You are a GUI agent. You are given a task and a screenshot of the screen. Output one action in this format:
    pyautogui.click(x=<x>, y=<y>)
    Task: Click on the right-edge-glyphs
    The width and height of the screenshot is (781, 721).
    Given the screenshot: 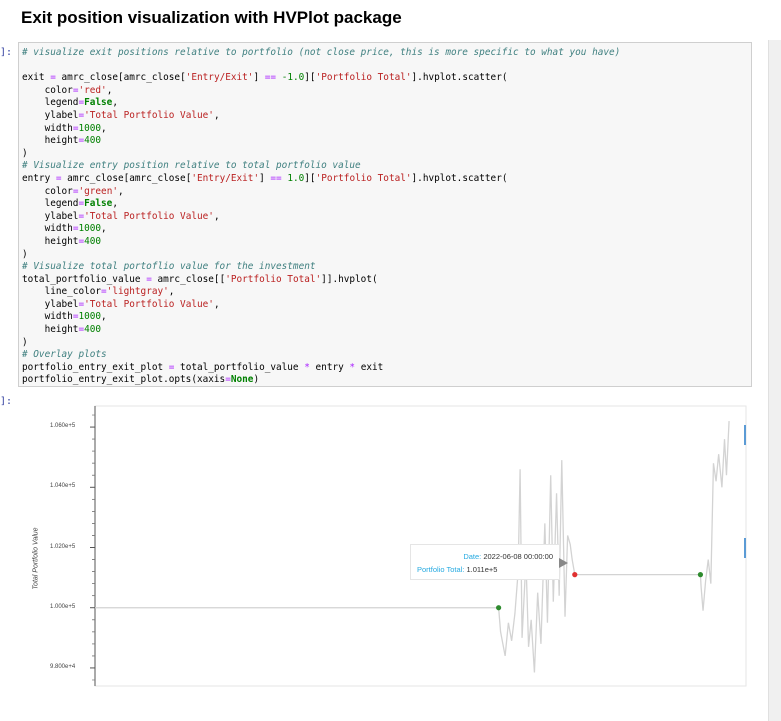 What is the action you would take?
    pyautogui.click(x=745, y=491)
    